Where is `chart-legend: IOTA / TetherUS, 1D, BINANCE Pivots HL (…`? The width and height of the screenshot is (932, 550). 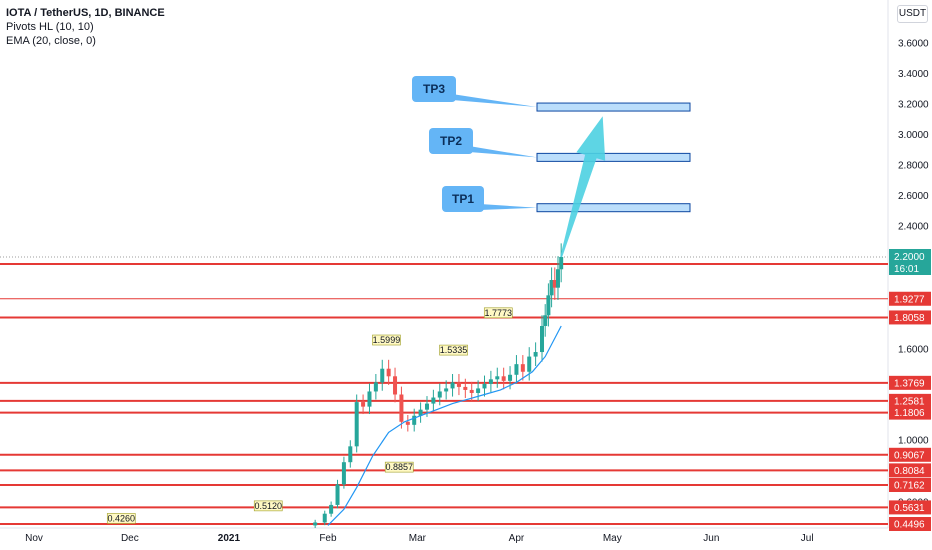
chart-legend: IOTA / TetherUS, 1D, BINANCE Pivots HL (… is located at coordinates (85, 27).